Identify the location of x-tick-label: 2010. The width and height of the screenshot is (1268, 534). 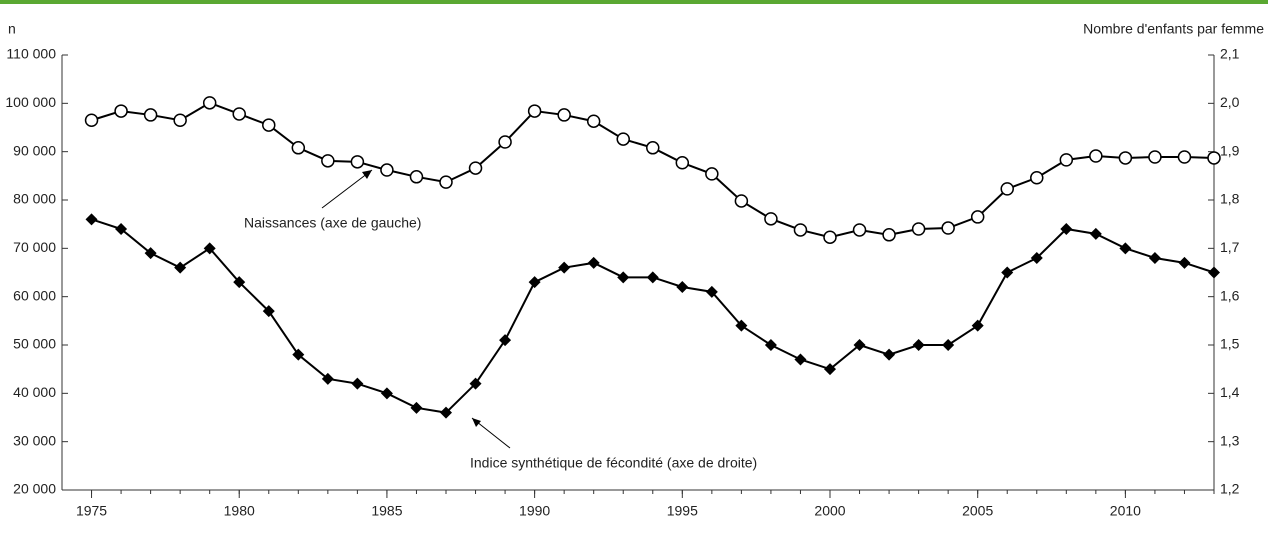
(1125, 511).